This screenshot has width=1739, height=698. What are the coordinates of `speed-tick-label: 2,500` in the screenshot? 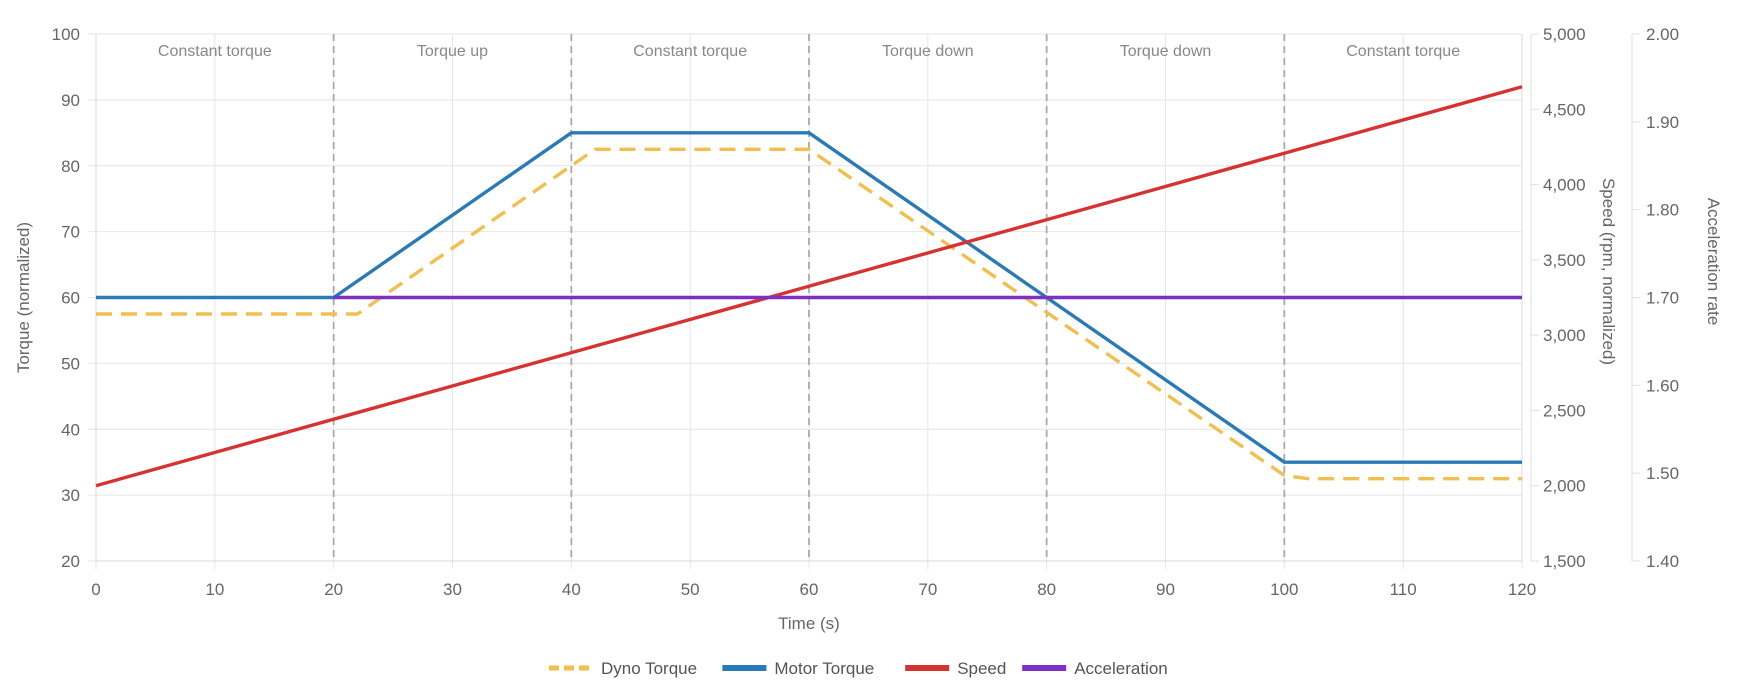 It's located at (1564, 410).